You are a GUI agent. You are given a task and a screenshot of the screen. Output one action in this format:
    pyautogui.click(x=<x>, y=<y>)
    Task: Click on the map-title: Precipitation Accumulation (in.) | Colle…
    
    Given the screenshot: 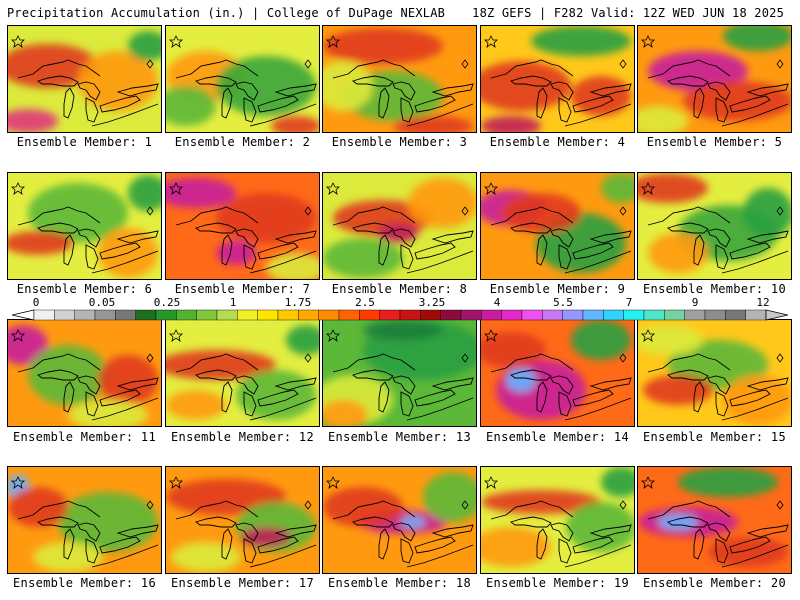 What is the action you would take?
    pyautogui.click(x=226, y=13)
    